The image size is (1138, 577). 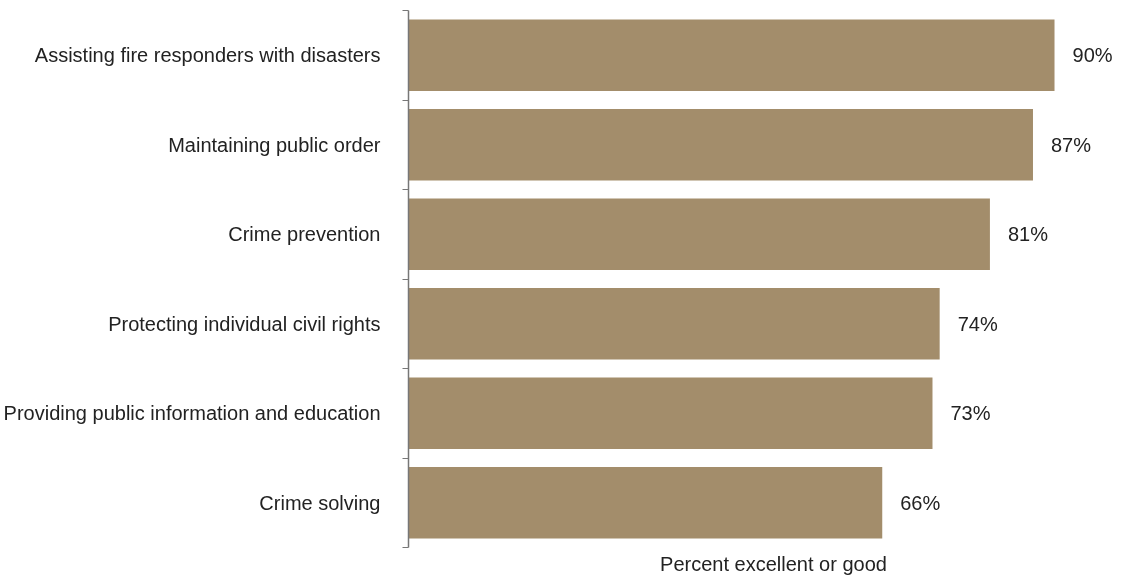 What do you see at coordinates (920, 502) in the screenshot?
I see `data-label: 66%` at bounding box center [920, 502].